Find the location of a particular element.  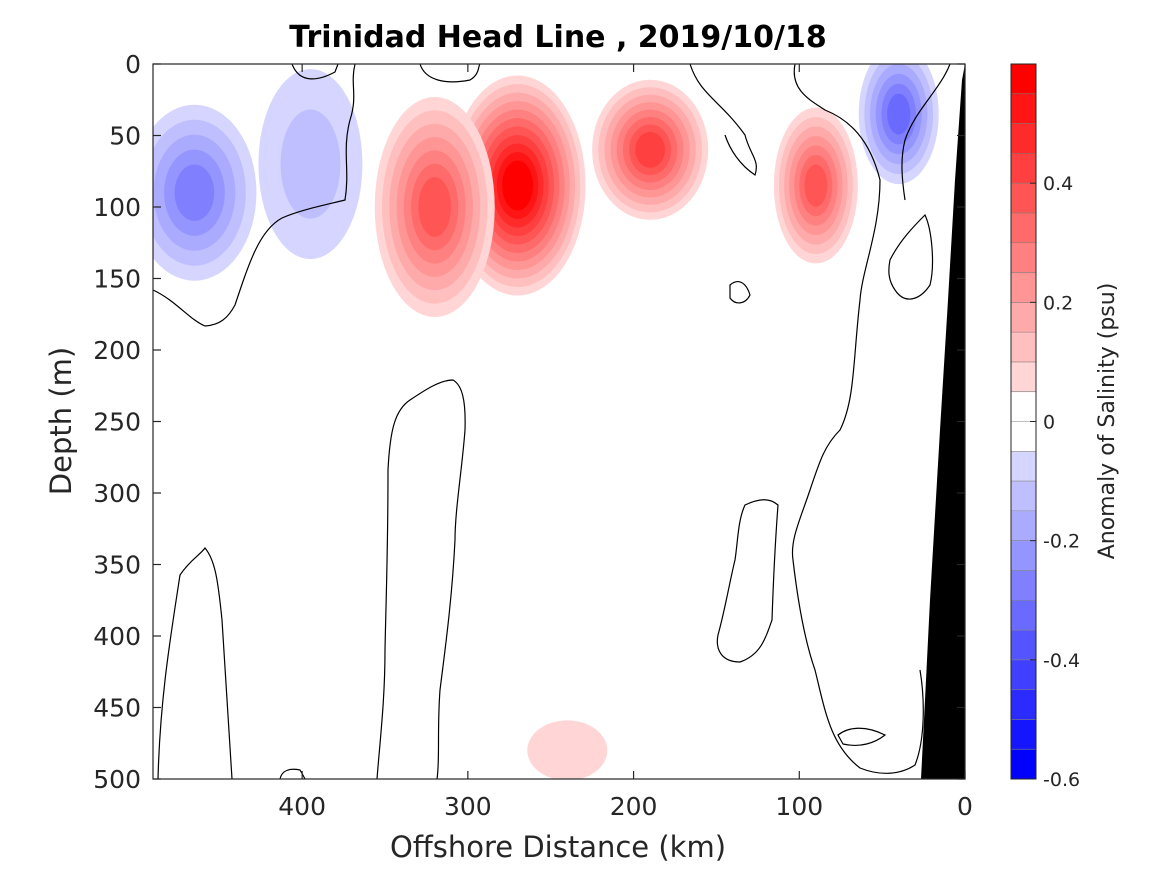

colorbar-tick-label: -0.4 is located at coordinates (1061, 661).